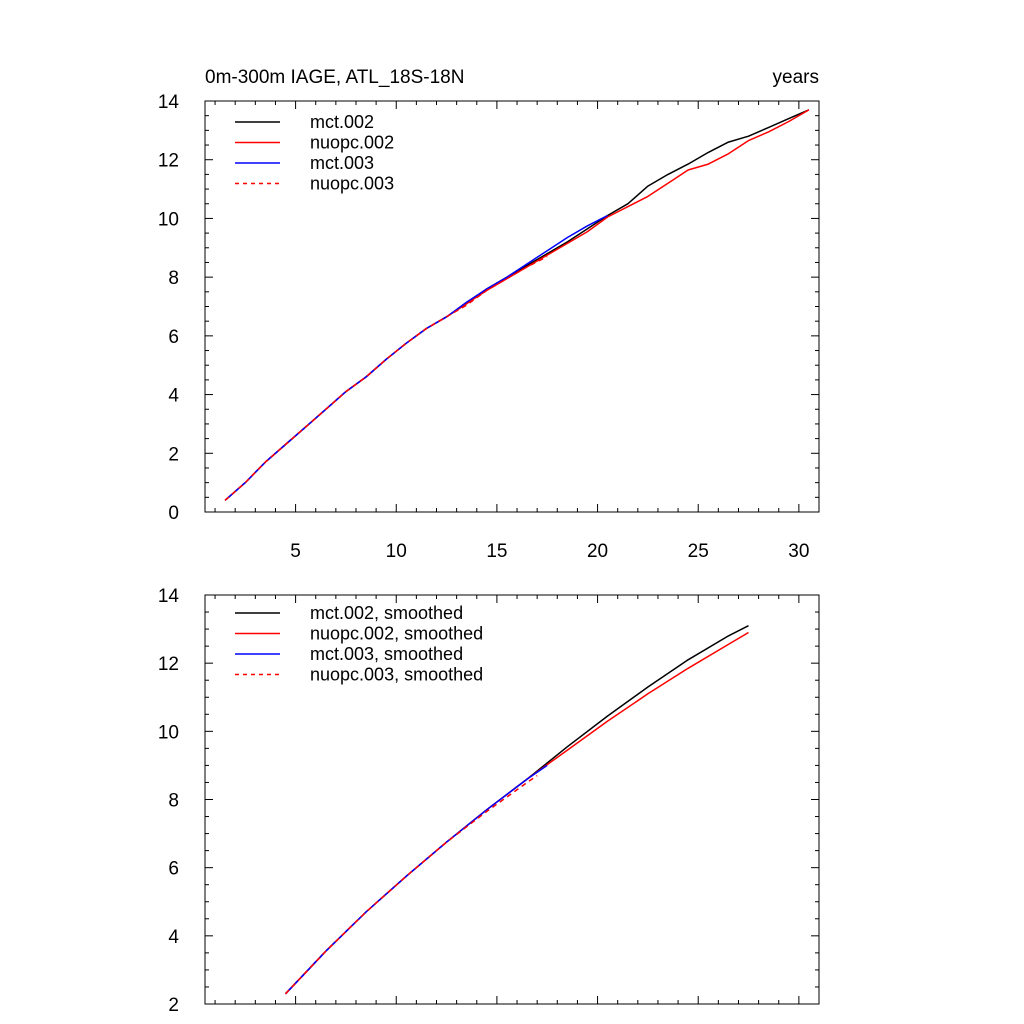 This screenshot has height=1024, width=1024. I want to click on y-tick-label: 0, so click(173, 513).